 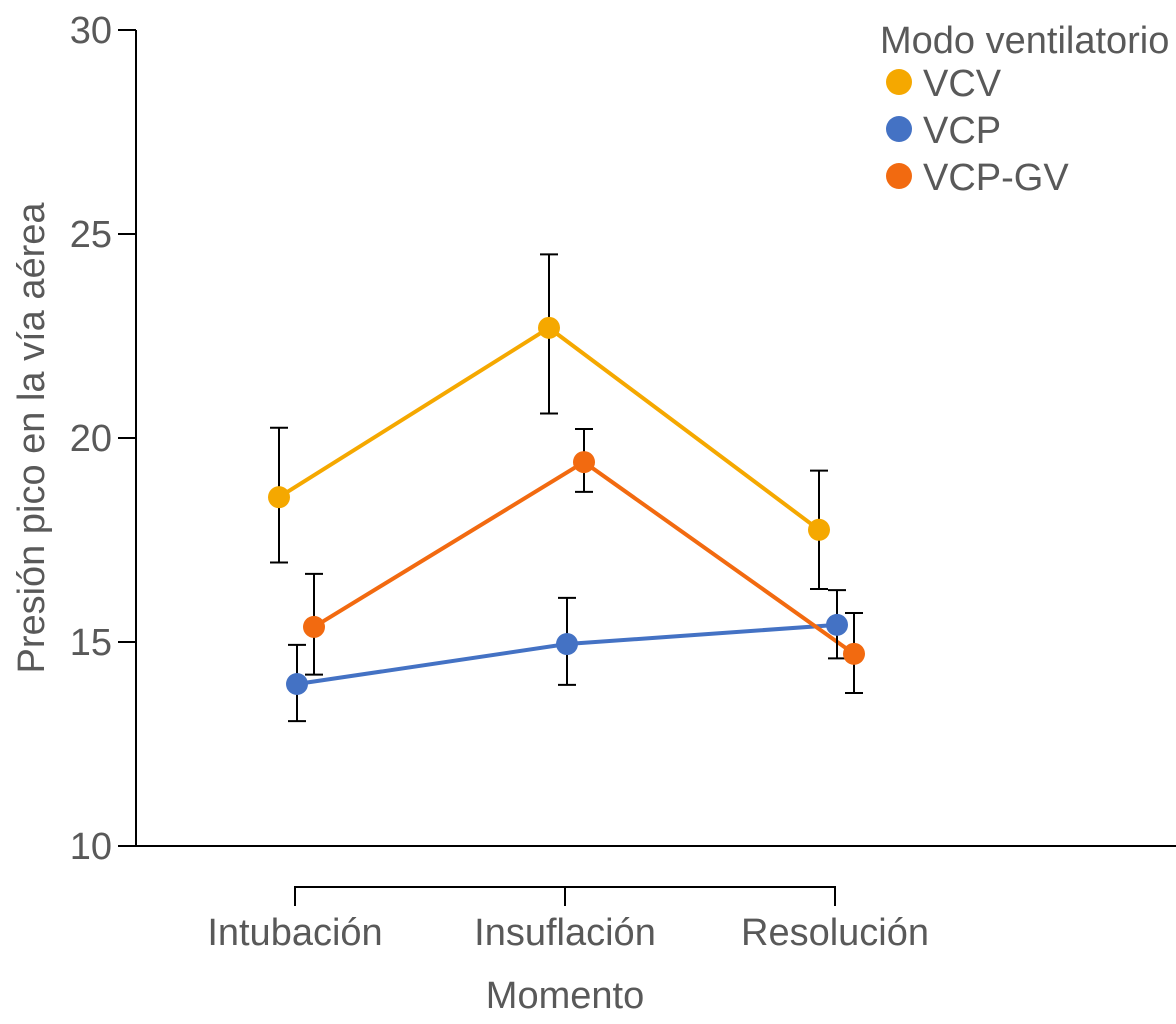 What do you see at coordinates (962, 84) in the screenshot?
I see `legend-label: VCV` at bounding box center [962, 84].